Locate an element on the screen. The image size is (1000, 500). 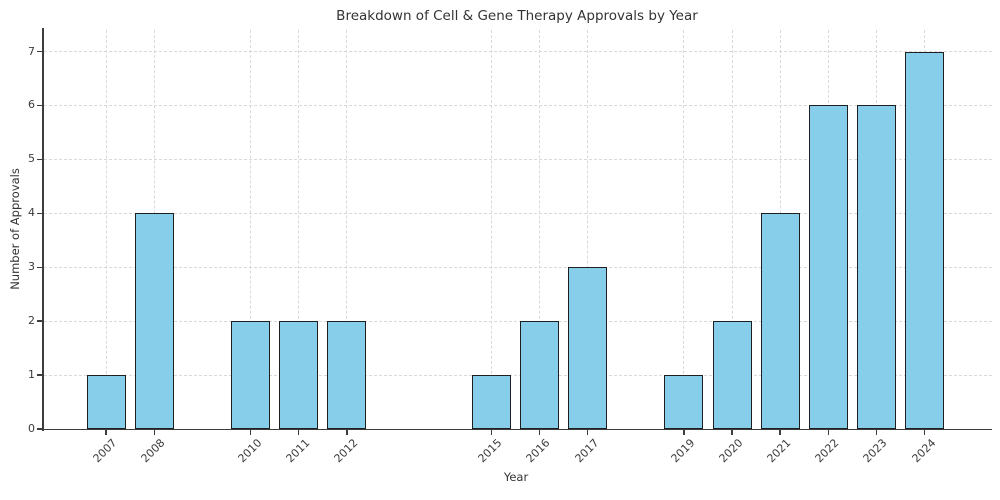
y-tick-label: 5 is located at coordinates (31, 159).